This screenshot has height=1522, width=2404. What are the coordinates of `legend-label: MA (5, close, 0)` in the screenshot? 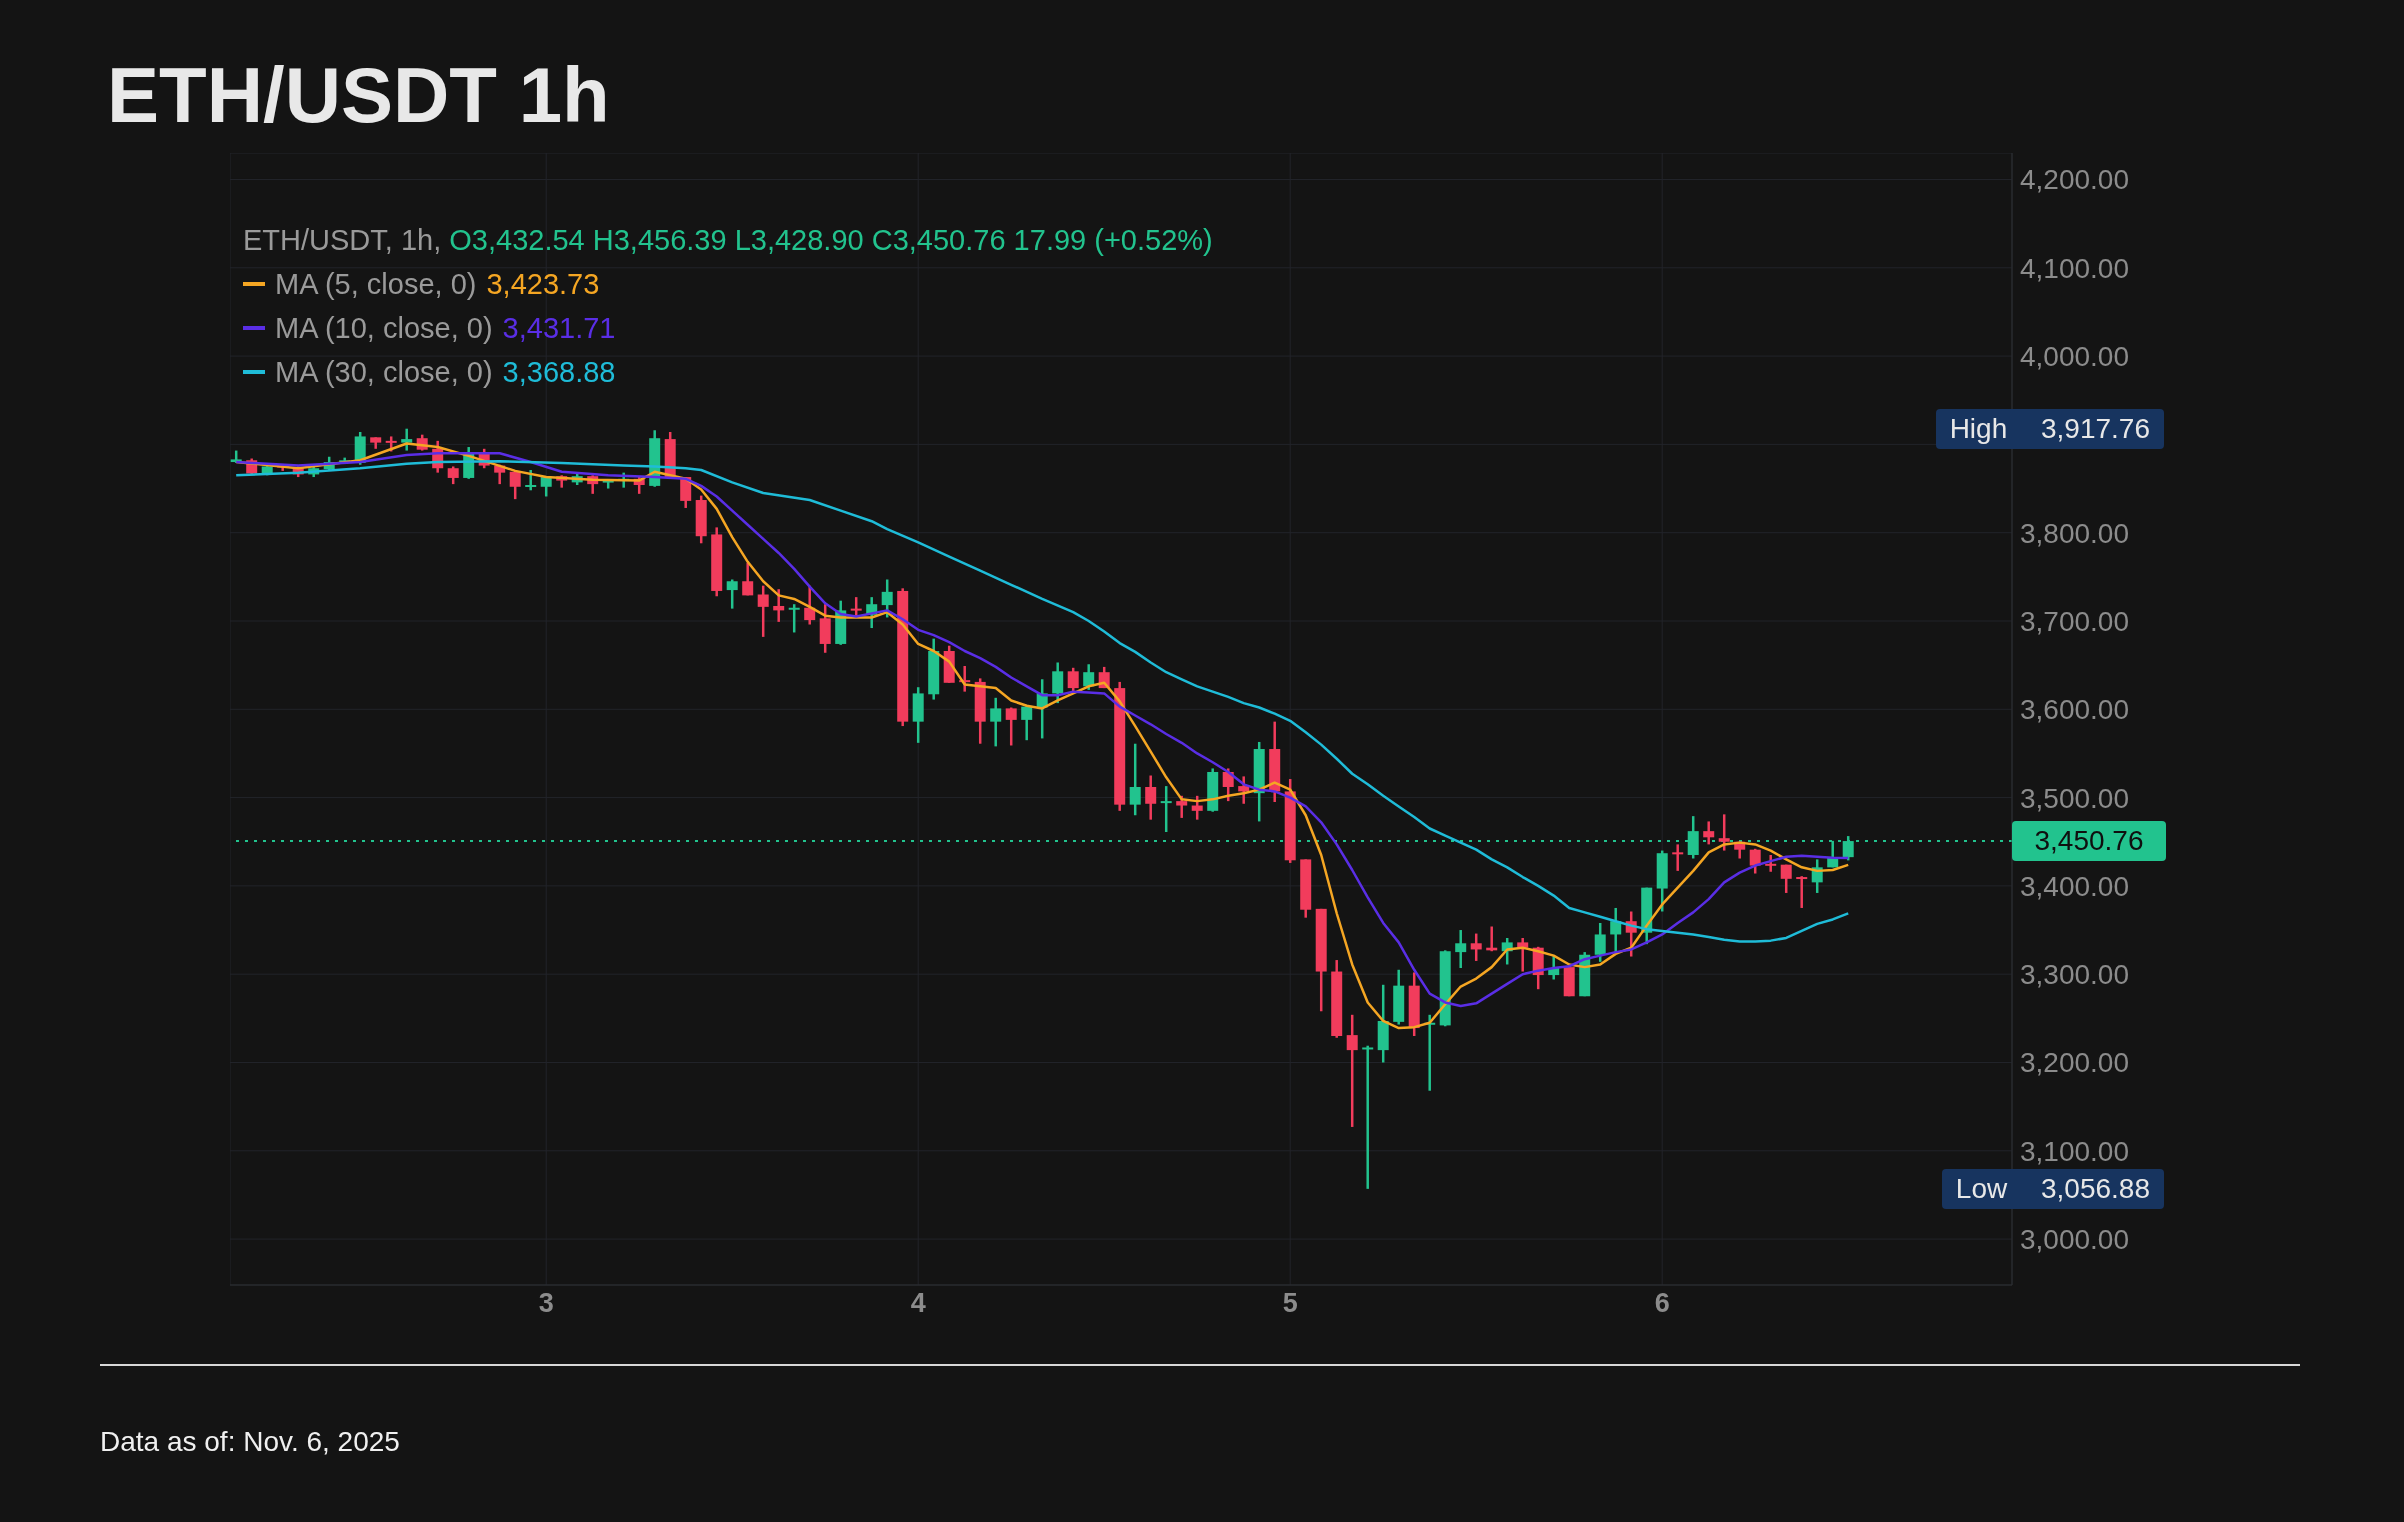 It's located at (376, 284).